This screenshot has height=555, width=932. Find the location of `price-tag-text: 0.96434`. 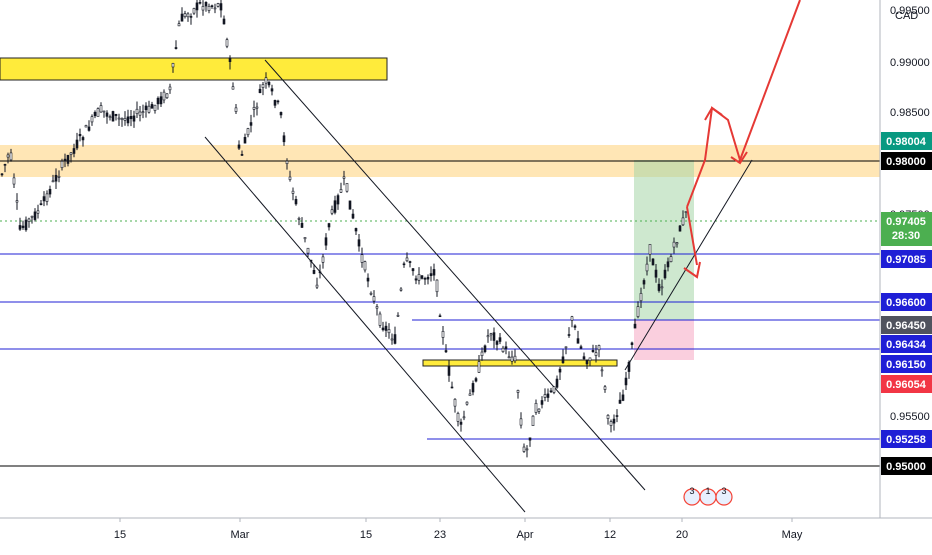

price-tag-text: 0.96434 is located at coordinates (906, 345).